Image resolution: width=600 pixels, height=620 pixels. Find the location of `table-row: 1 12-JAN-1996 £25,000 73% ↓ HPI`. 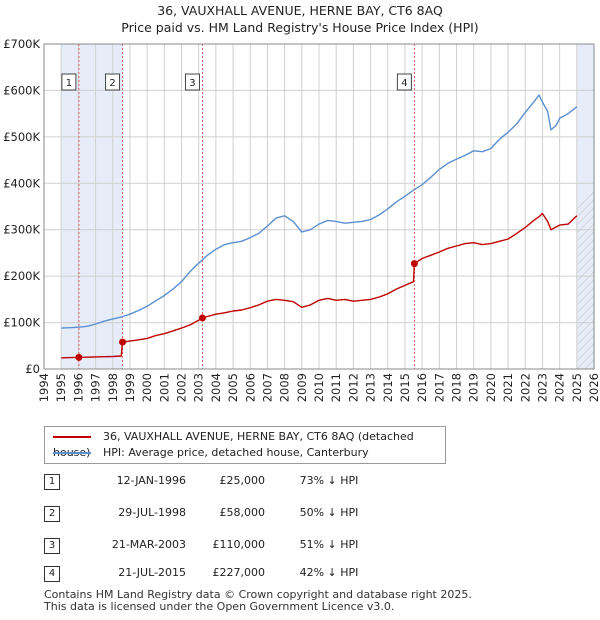

table-row: 1 12-JAN-1996 £25,000 73% ↓ HPI is located at coordinates (244, 481).